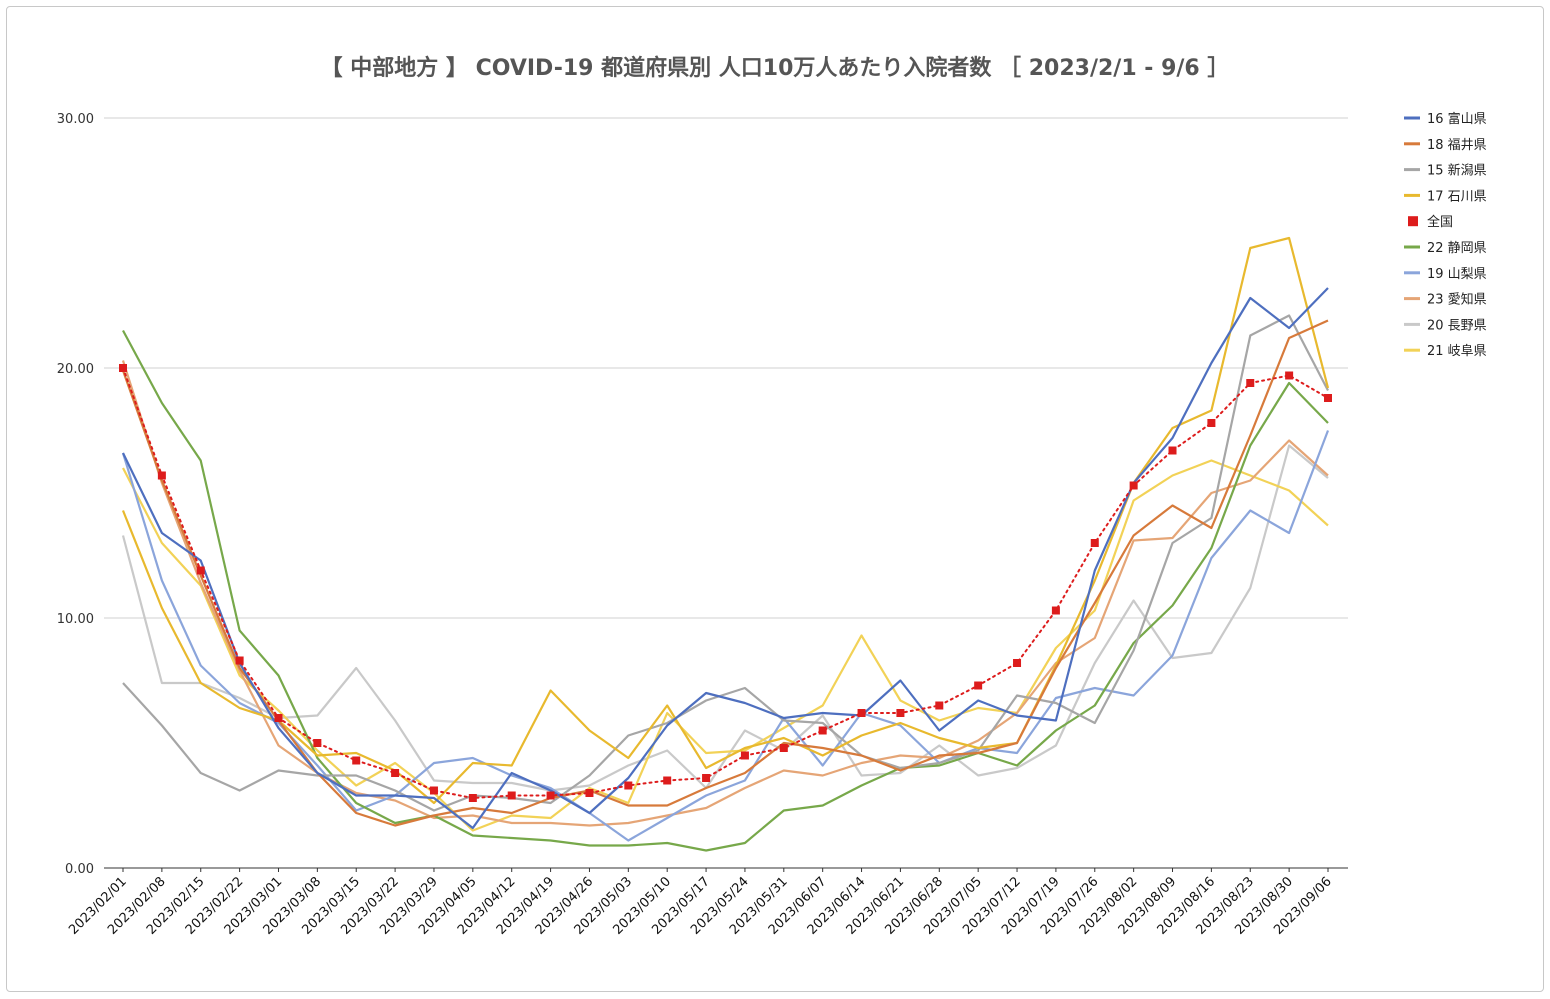 This screenshot has width=1550, height=999. I want to click on legend-item: 19 山梨県, so click(1445, 274).